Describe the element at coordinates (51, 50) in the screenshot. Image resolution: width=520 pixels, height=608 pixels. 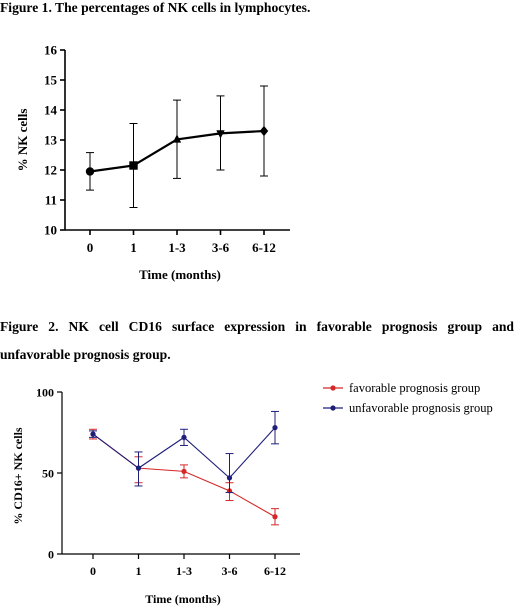
I see `fig1-y-tick-label: 16` at that location.